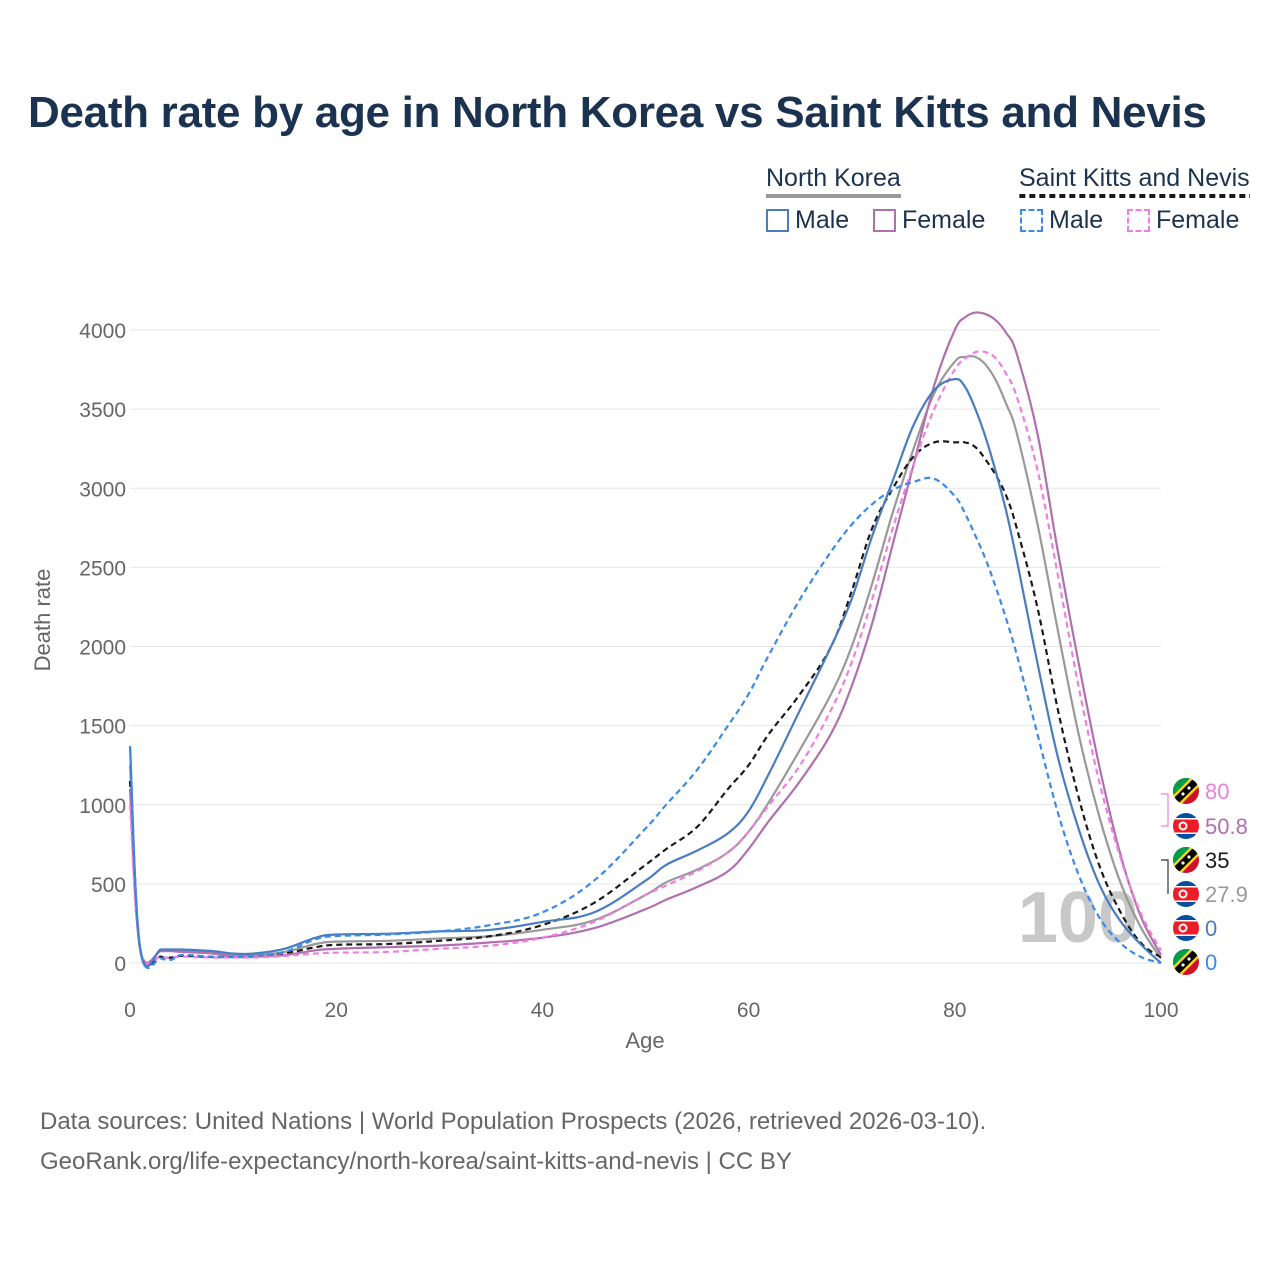  What do you see at coordinates (954, 1010) in the screenshot?
I see `x-tick-label: 80` at bounding box center [954, 1010].